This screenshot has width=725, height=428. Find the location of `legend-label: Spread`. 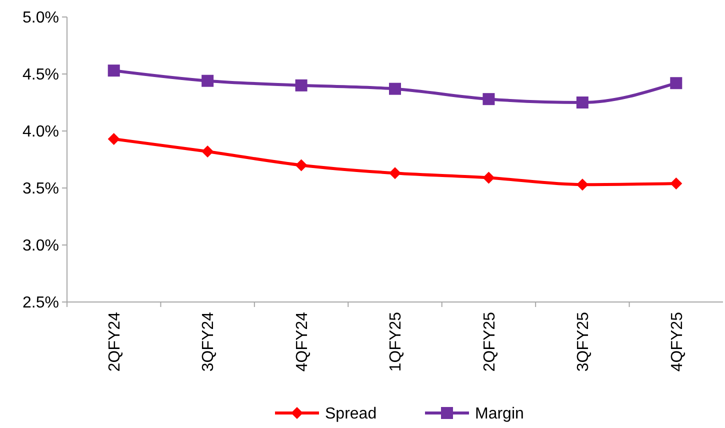

legend-label: Spread is located at coordinates (351, 414).